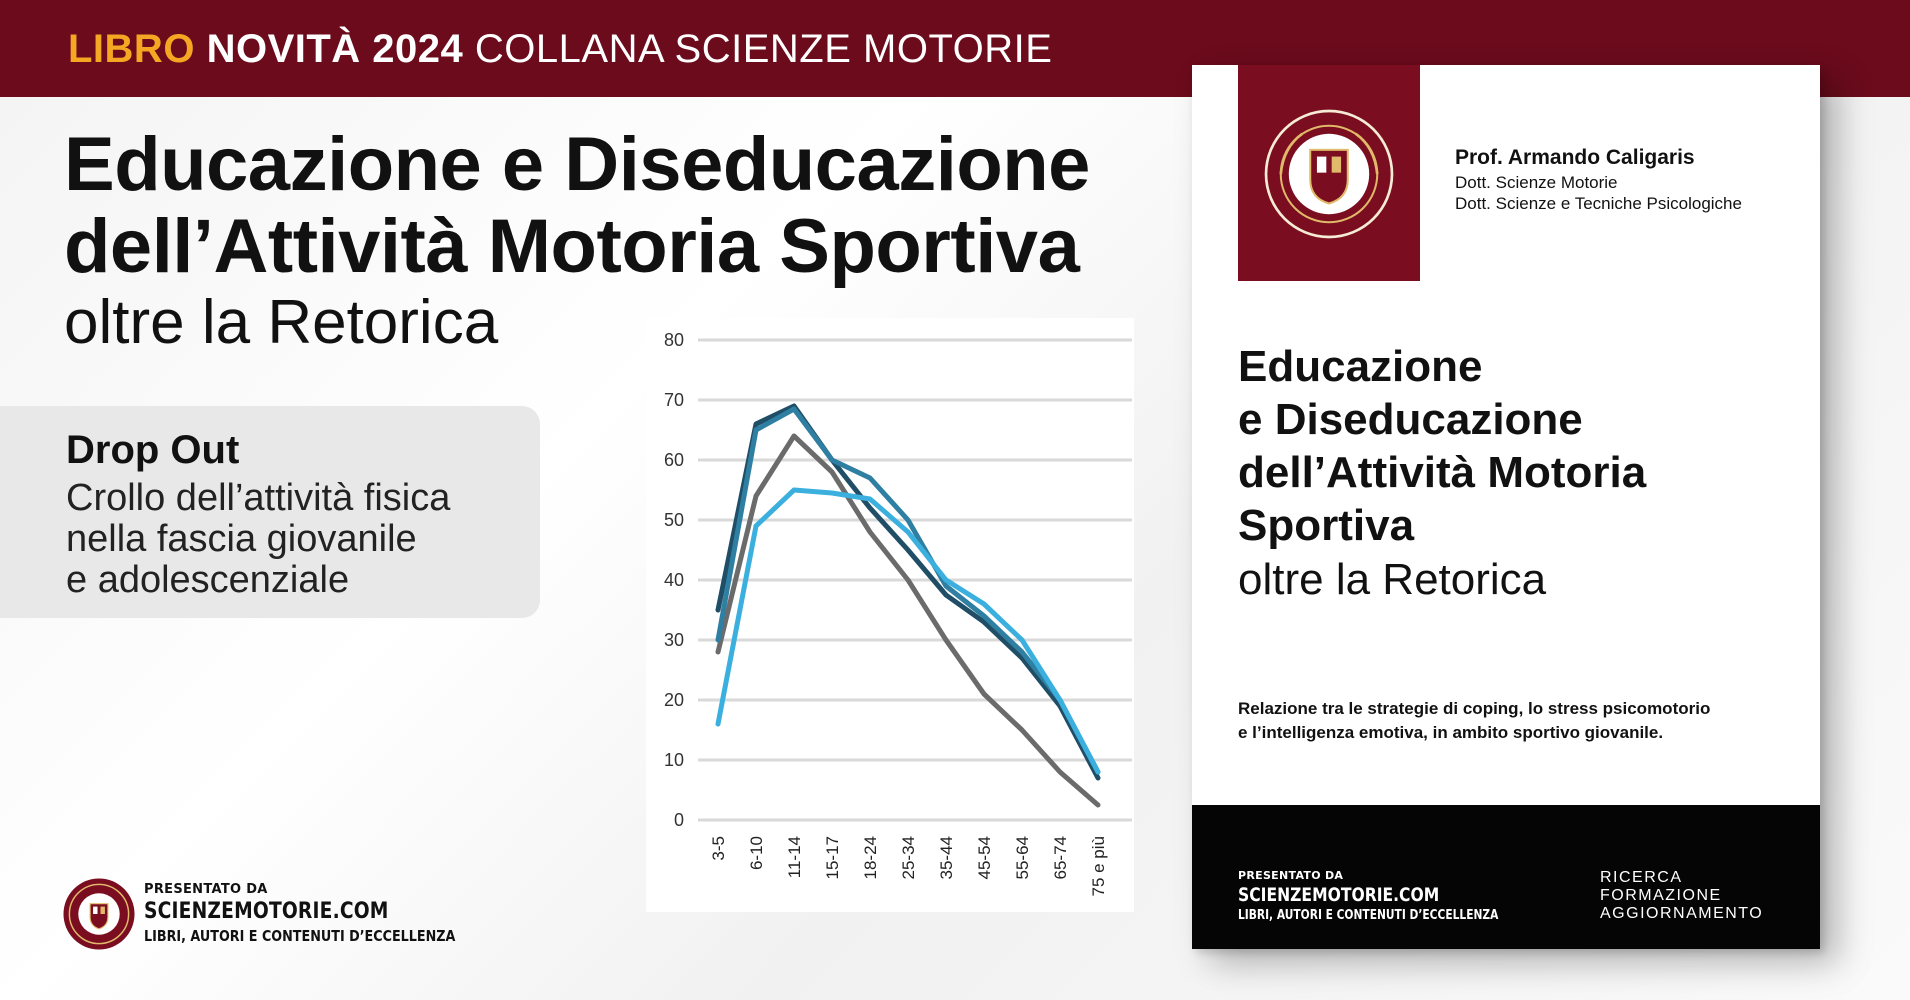 This screenshot has height=1000, width=1910. I want to click on book-footer-keyword: RICERCA, so click(1641, 877).